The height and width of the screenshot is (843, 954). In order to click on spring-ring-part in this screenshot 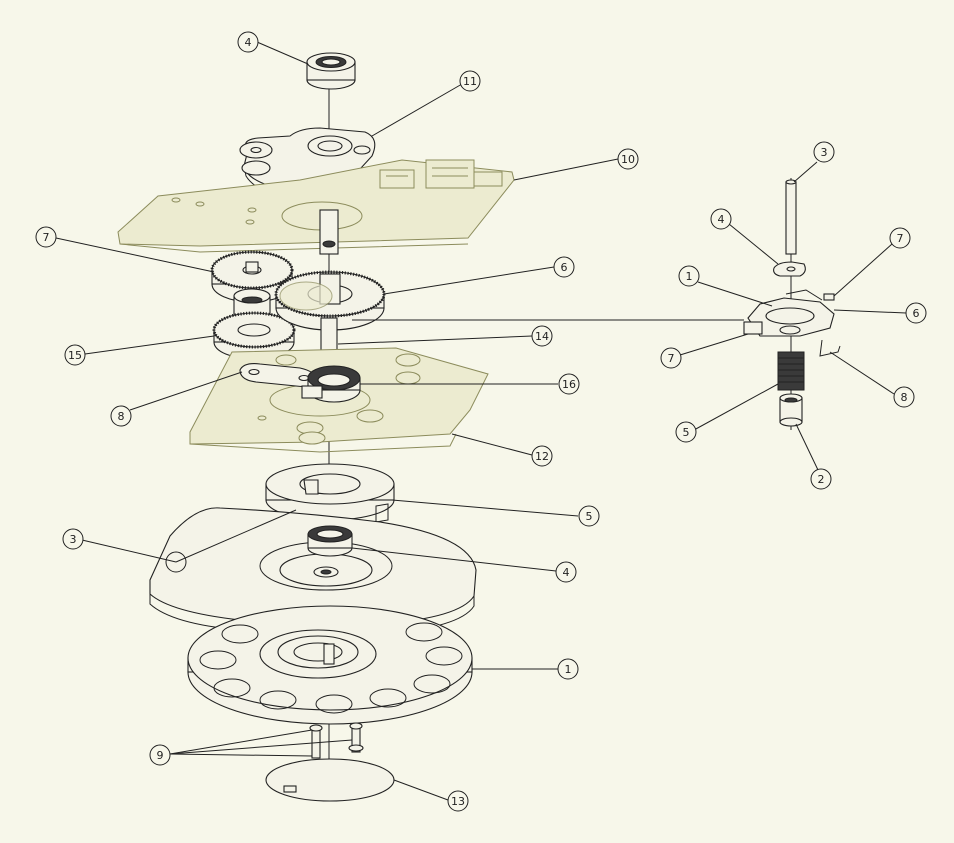, I will do `click(331, 384)`.